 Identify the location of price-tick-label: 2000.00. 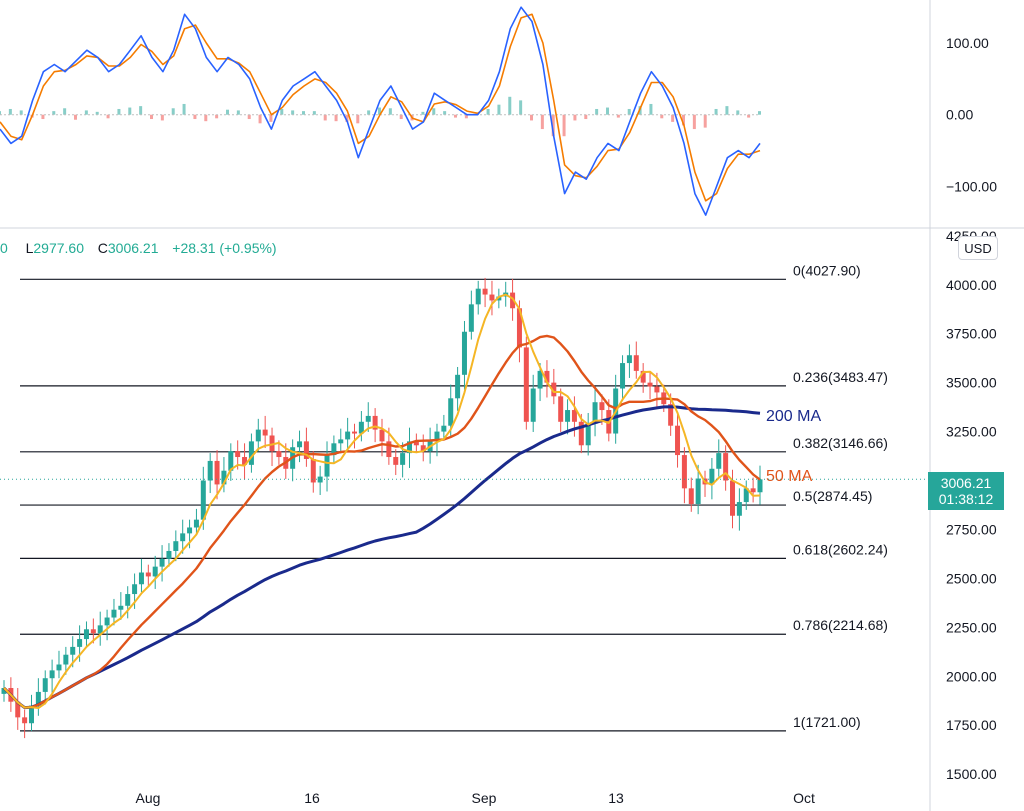
(971, 676).